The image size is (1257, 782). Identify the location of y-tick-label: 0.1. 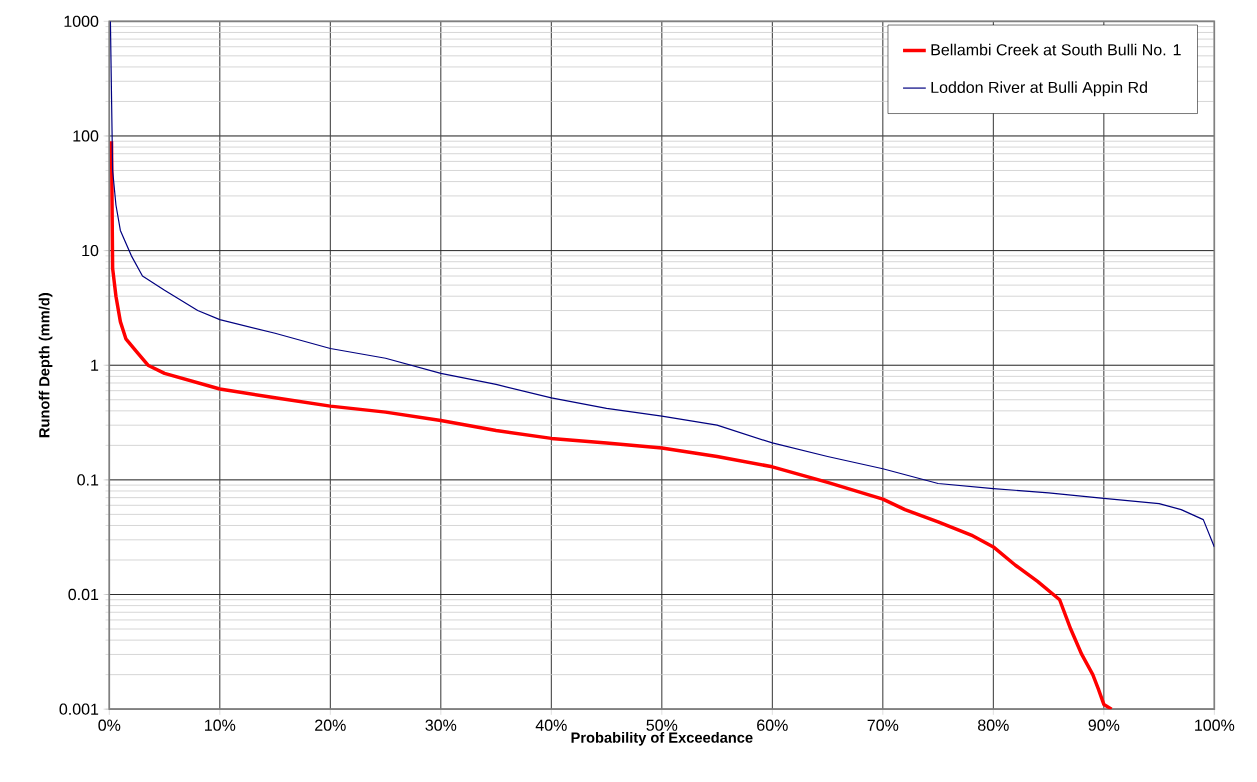
(88, 480).